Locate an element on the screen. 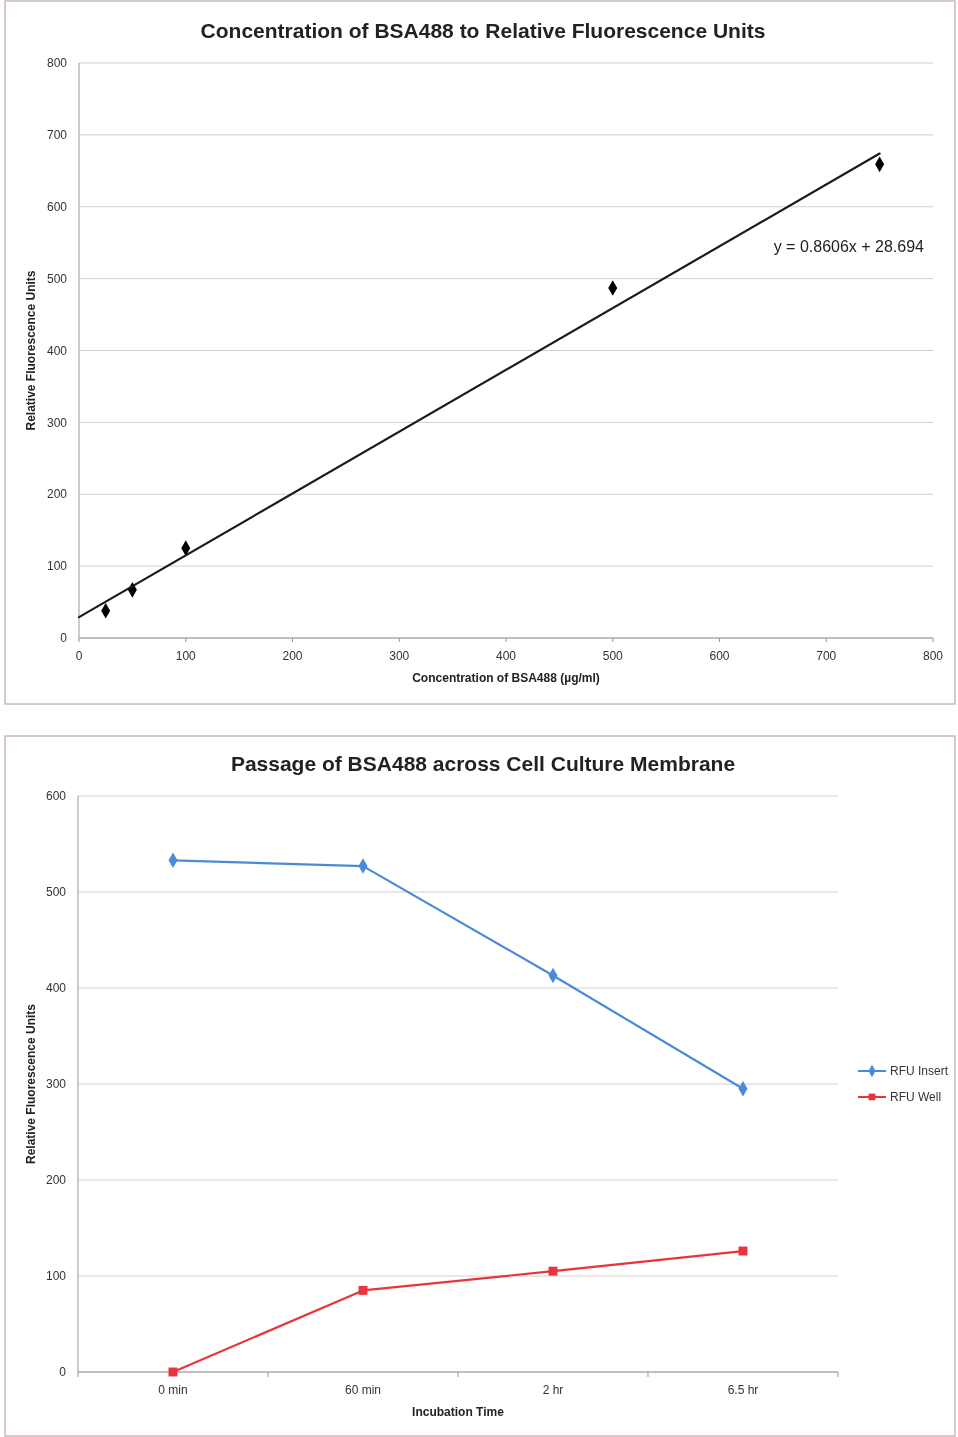  legend-label: RFU Insert is located at coordinates (919, 1071).